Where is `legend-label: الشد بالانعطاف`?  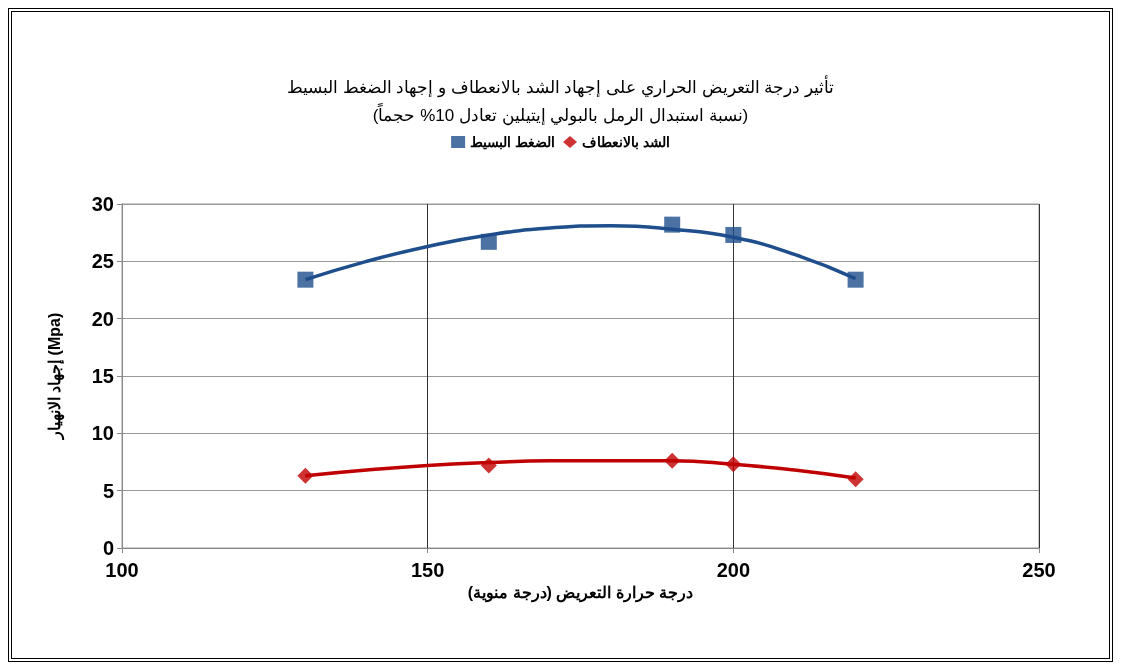 legend-label: الشد بالانعطاف is located at coordinates (626, 142).